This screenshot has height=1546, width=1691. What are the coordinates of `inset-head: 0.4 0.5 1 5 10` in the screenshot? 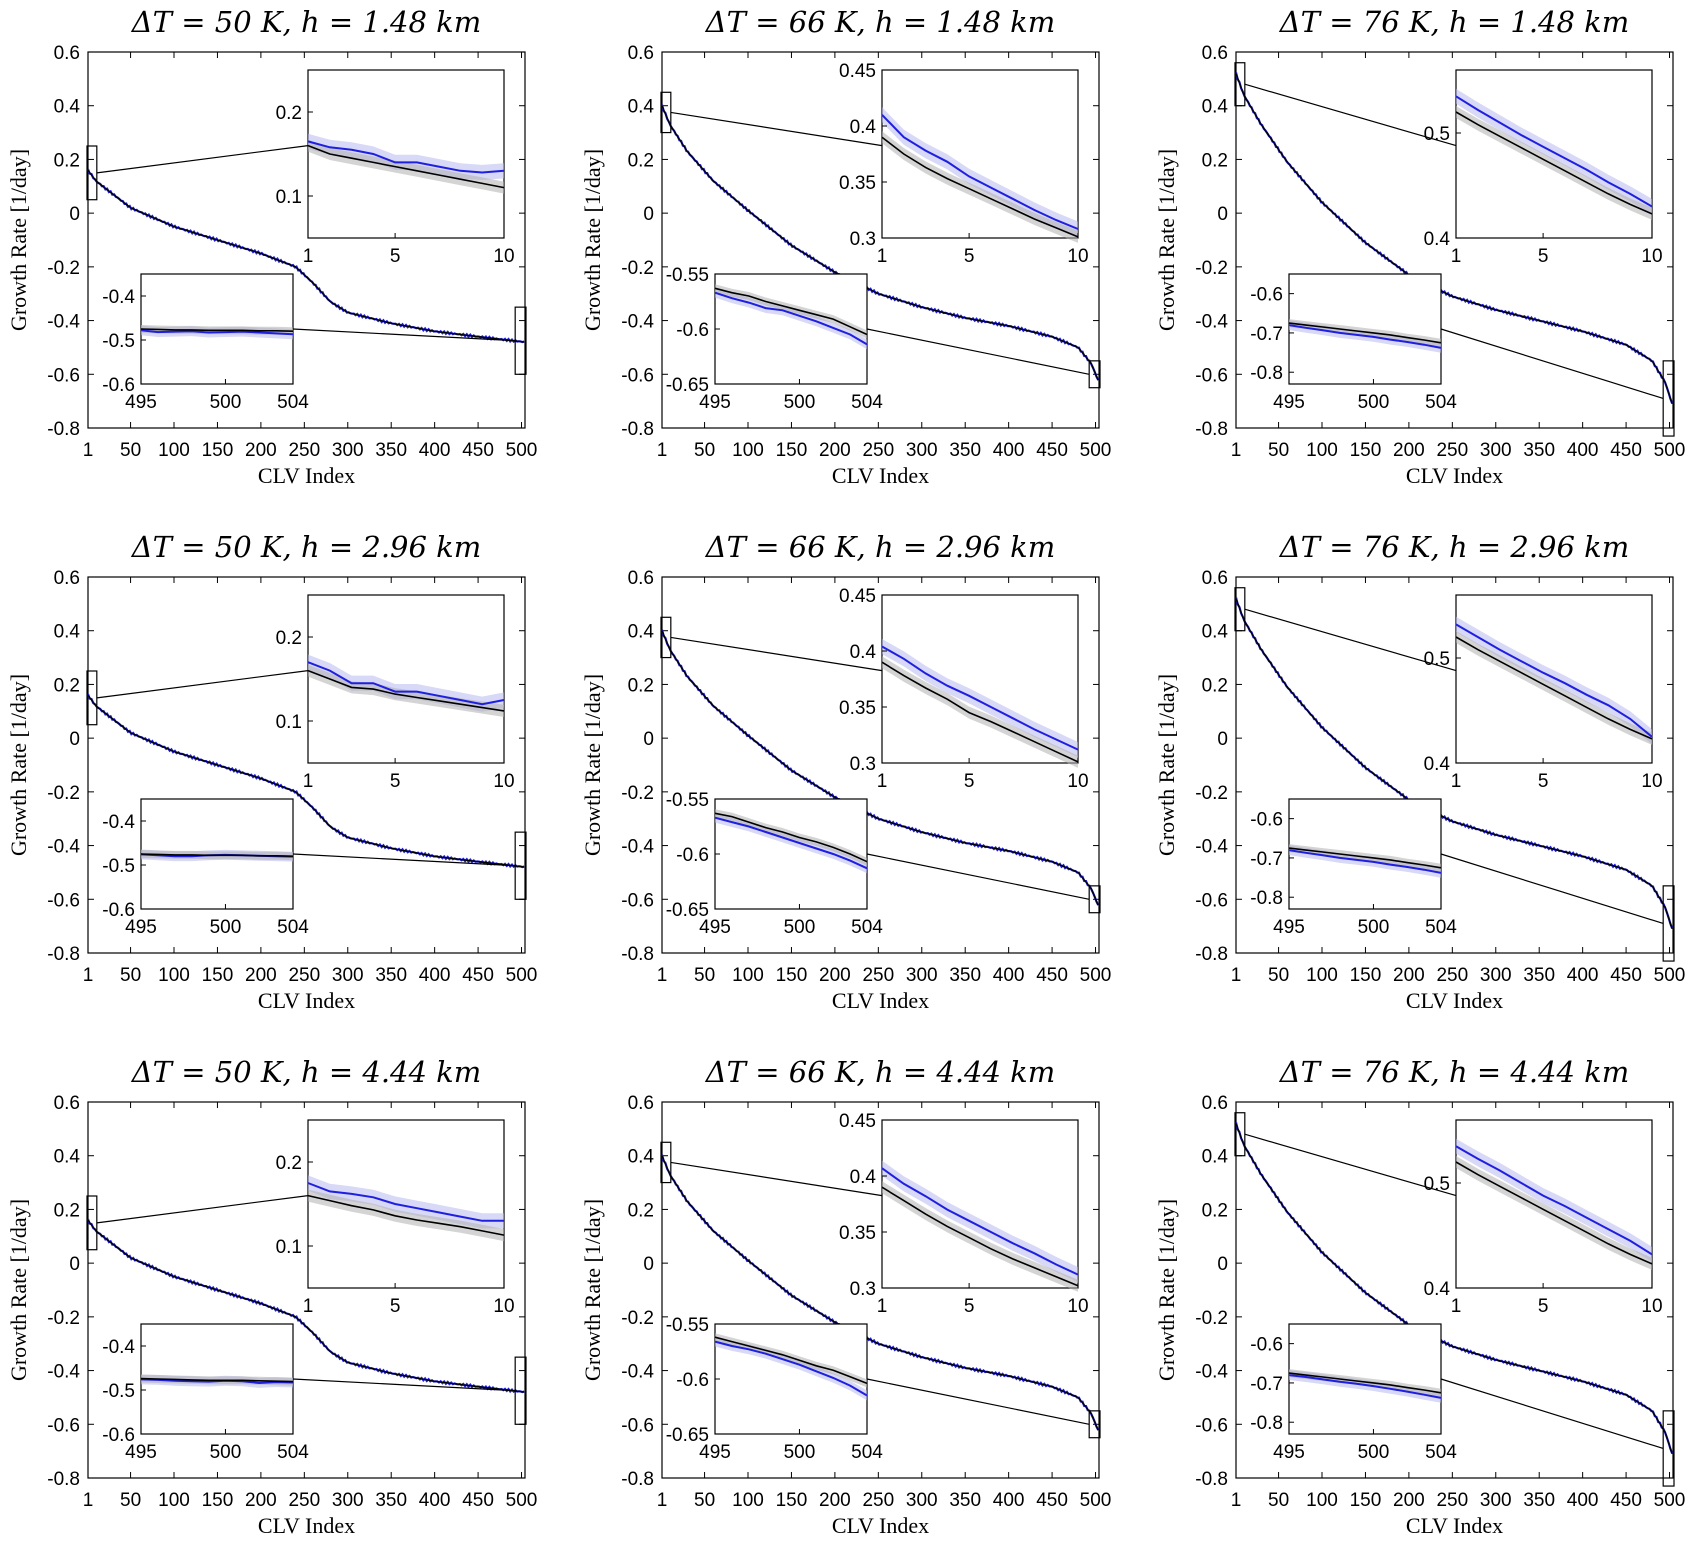 It's located at (1543, 1218).